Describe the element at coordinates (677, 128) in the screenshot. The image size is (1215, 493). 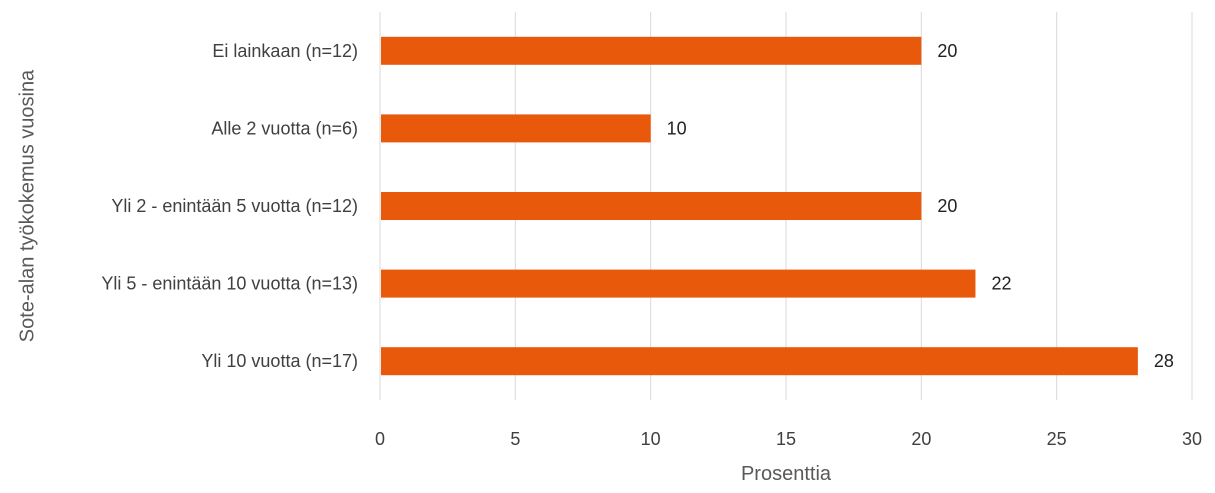
I see `data-label-1: 10` at that location.